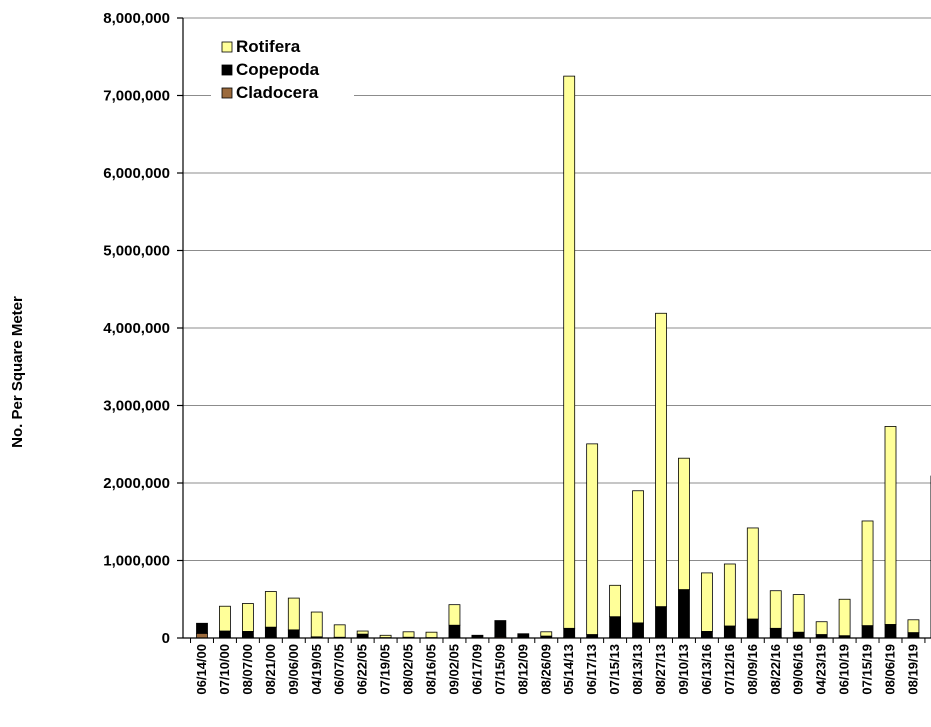 Image resolution: width=931 pixels, height=727 pixels. I want to click on x-tick-label: 09/10/19, so click(929, 669).